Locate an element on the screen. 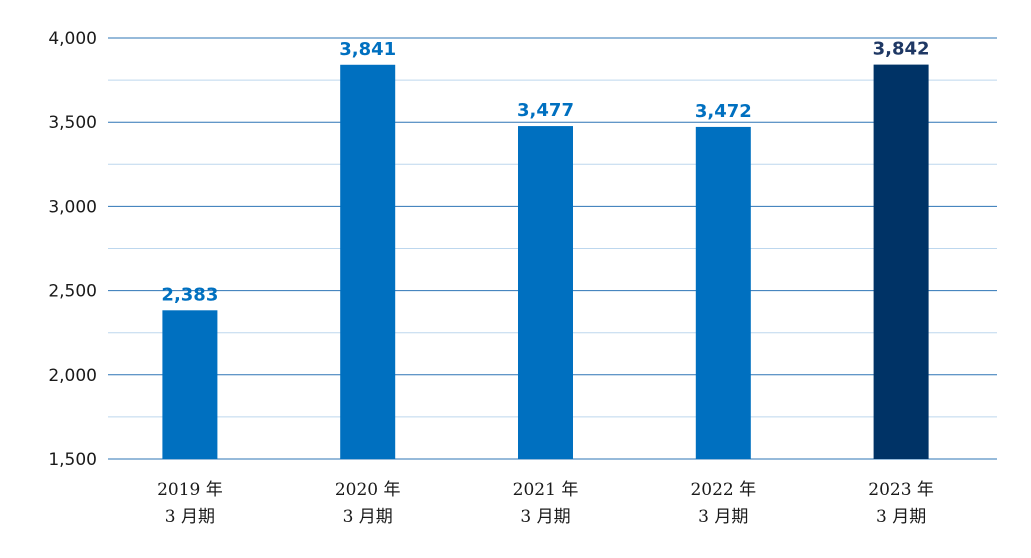 The width and height of the screenshot is (1031, 558). y-axis: 1,500 2,000 2,500 3,000 3,500 4,000 is located at coordinates (72, 249).